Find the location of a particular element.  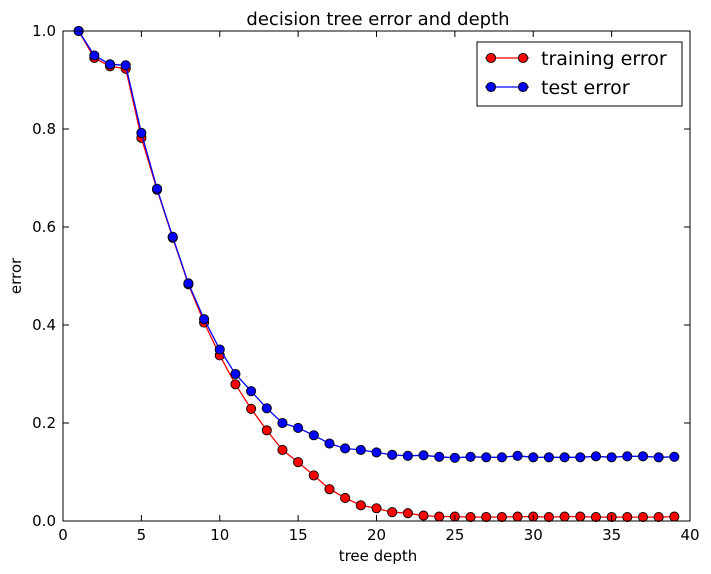

y-tick-label: 0.6 is located at coordinates (44, 227).